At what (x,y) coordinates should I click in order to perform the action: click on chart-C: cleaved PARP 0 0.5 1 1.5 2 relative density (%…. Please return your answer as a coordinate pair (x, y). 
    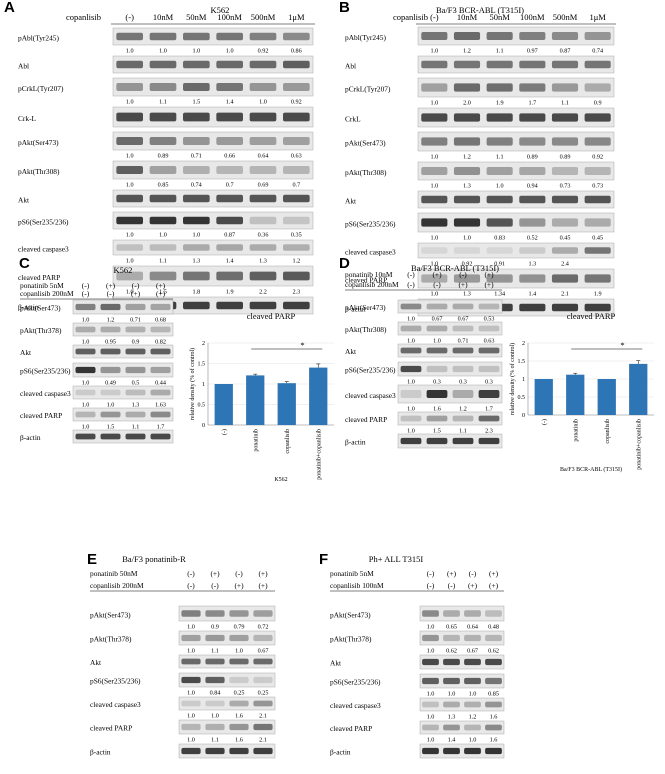
    Looking at the image, I should click on (261, 397).